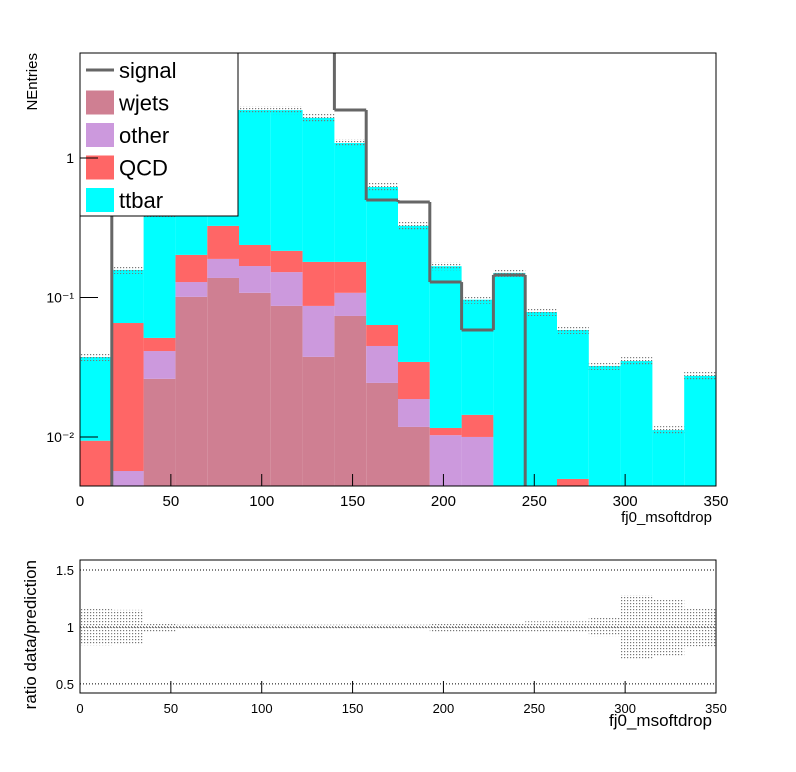  What do you see at coordinates (143, 168) in the screenshot?
I see `legend-label: QCD` at bounding box center [143, 168].